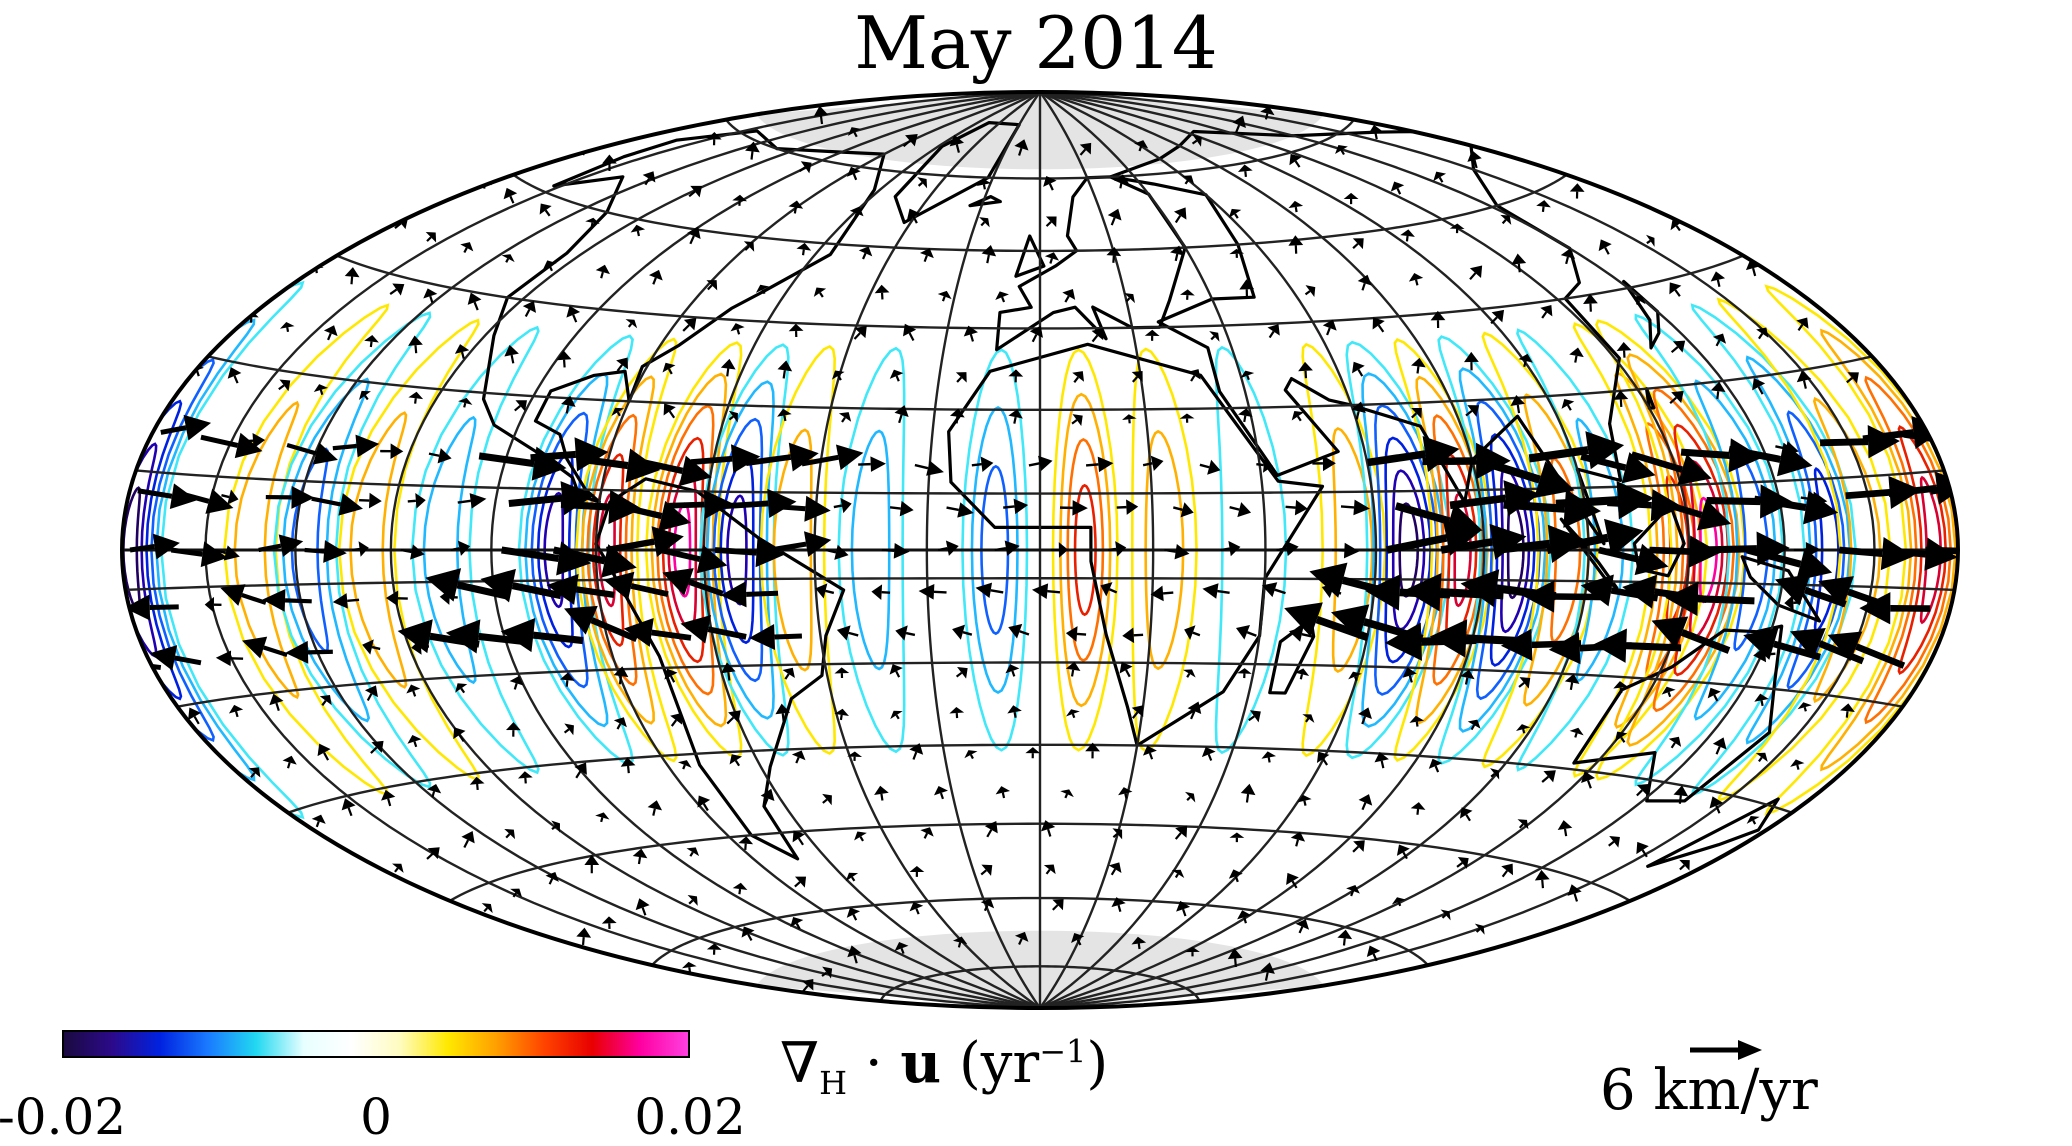  What do you see at coordinates (1726, 1050) in the screenshot?
I see `scale-arrow-icon` at bounding box center [1726, 1050].